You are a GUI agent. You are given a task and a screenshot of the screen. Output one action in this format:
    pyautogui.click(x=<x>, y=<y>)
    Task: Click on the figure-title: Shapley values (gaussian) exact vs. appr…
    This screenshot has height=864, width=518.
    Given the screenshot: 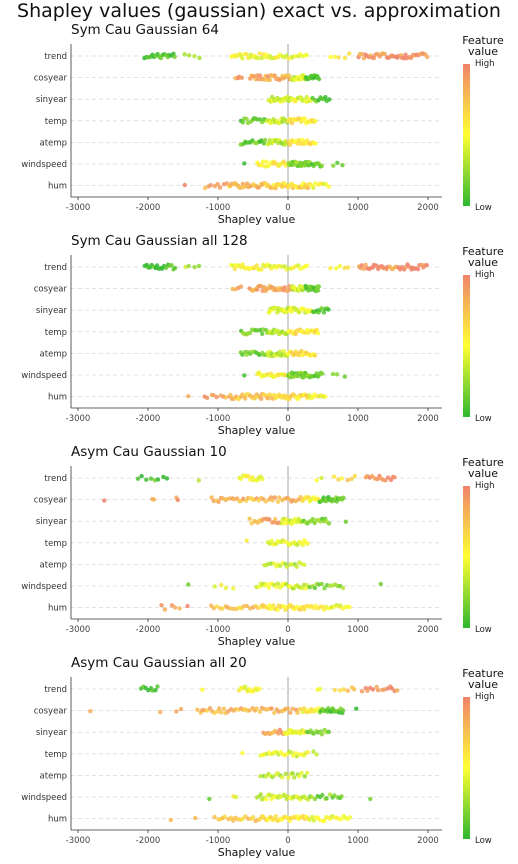 What is the action you would take?
    pyautogui.click(x=259, y=11)
    